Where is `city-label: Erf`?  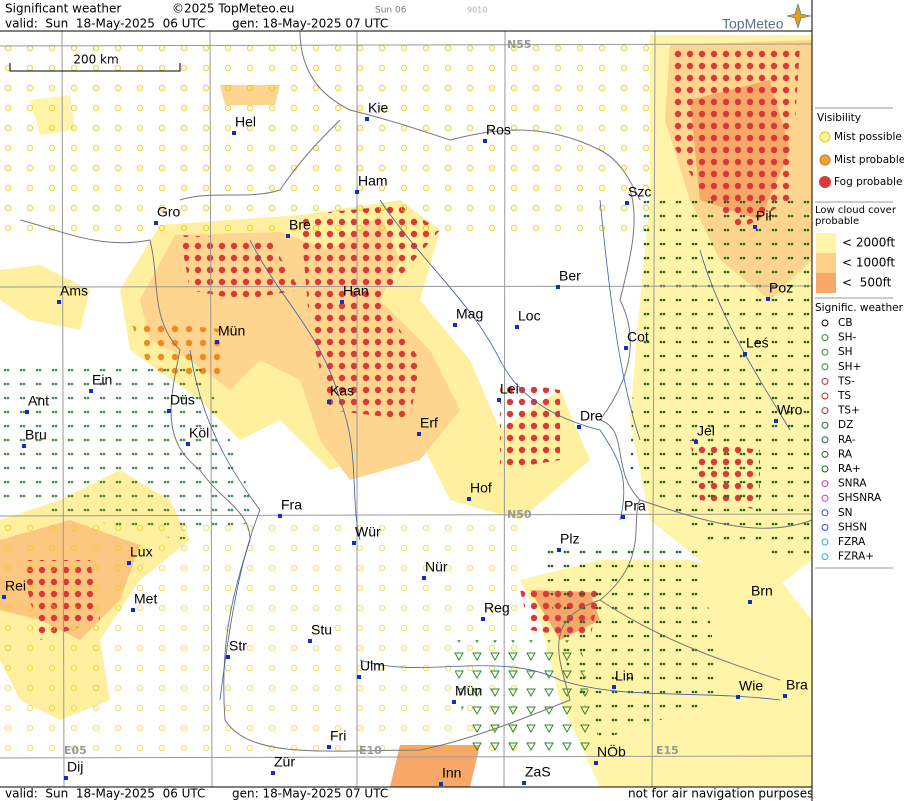 city-label: Erf is located at coordinates (429, 423).